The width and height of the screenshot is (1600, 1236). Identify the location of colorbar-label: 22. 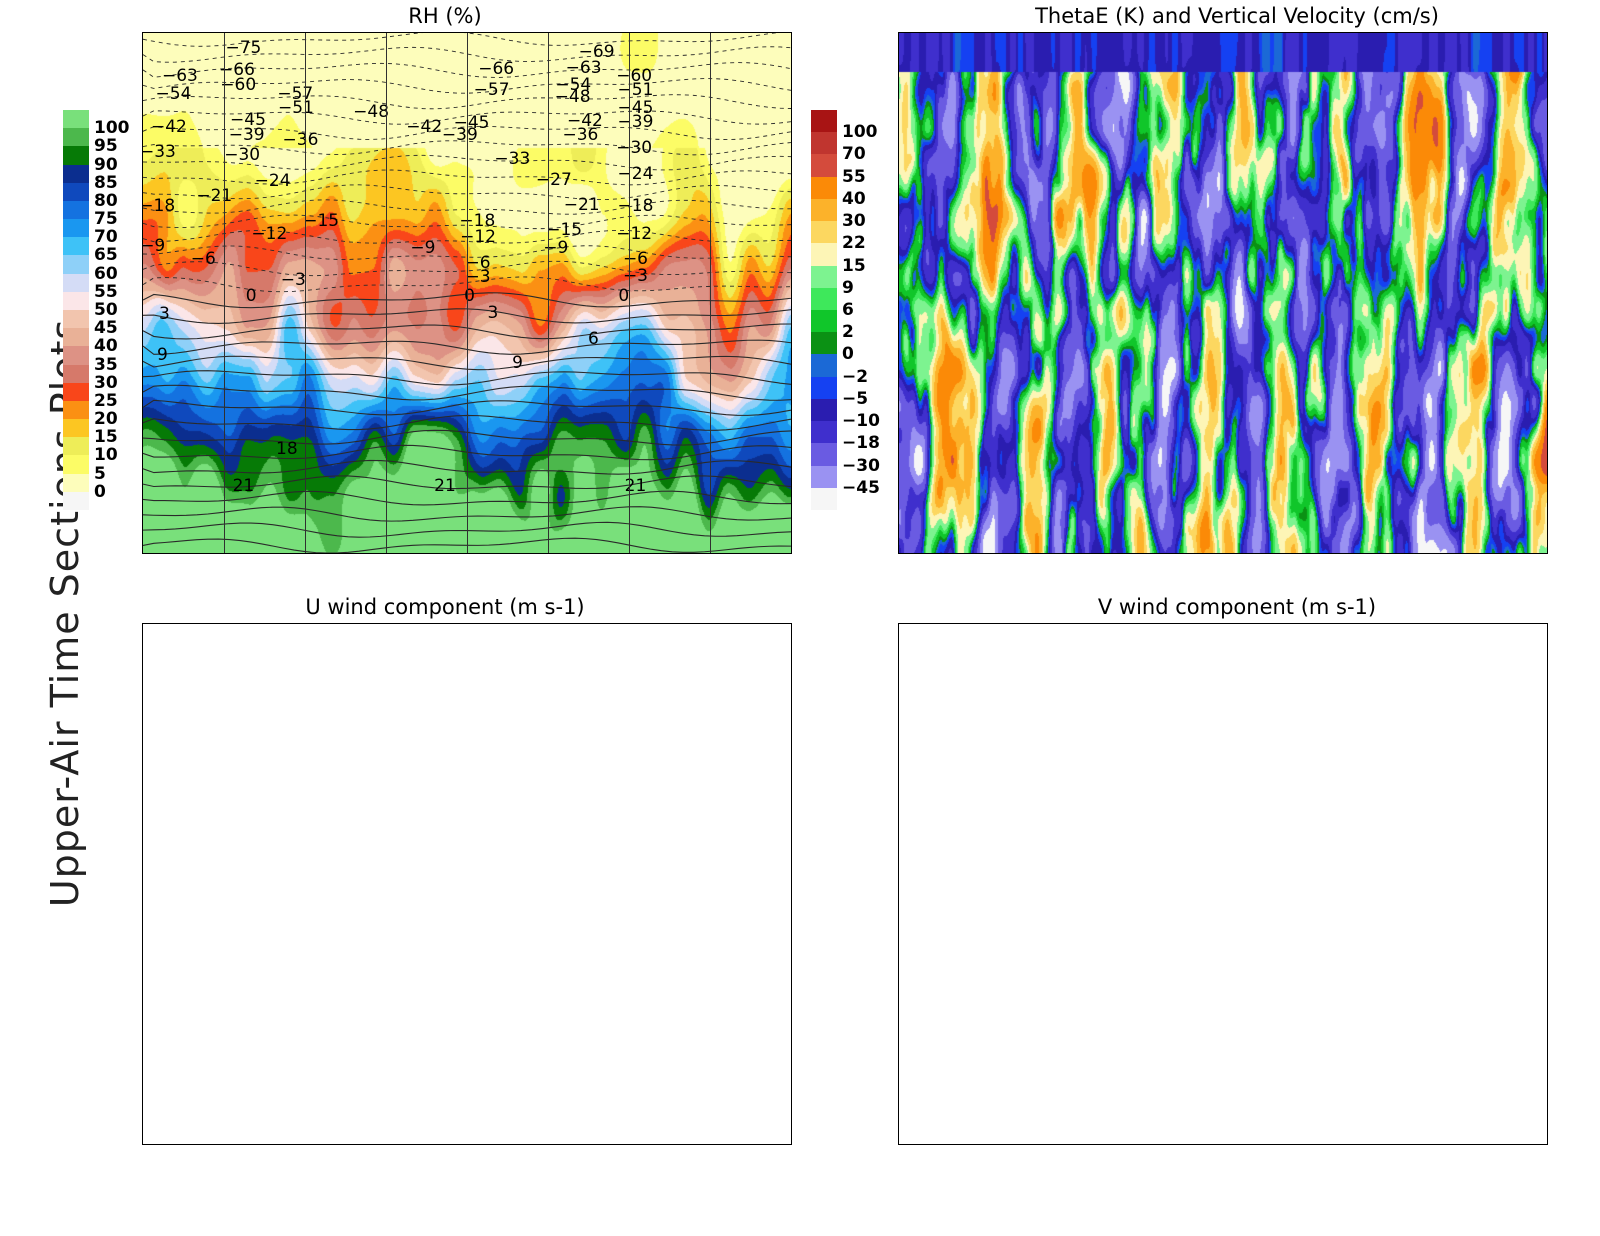
(854, 243).